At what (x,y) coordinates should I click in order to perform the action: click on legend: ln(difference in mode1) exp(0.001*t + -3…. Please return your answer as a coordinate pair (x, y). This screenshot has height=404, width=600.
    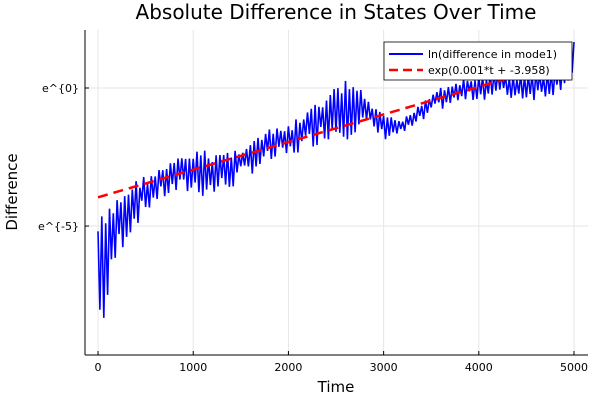
    Looking at the image, I should click on (478, 61).